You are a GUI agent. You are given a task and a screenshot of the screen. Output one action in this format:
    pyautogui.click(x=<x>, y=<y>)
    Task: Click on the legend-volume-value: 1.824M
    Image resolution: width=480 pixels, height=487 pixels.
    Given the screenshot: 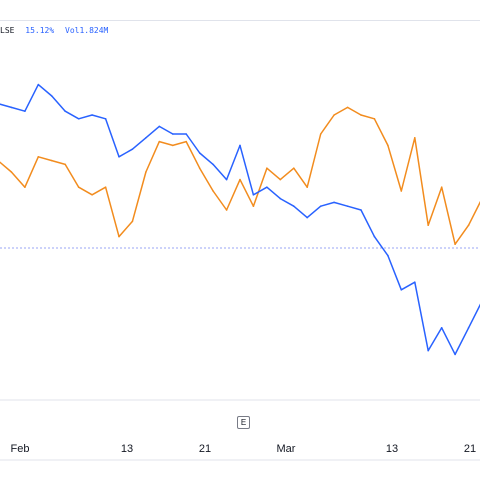 What is the action you would take?
    pyautogui.click(x=94, y=30)
    